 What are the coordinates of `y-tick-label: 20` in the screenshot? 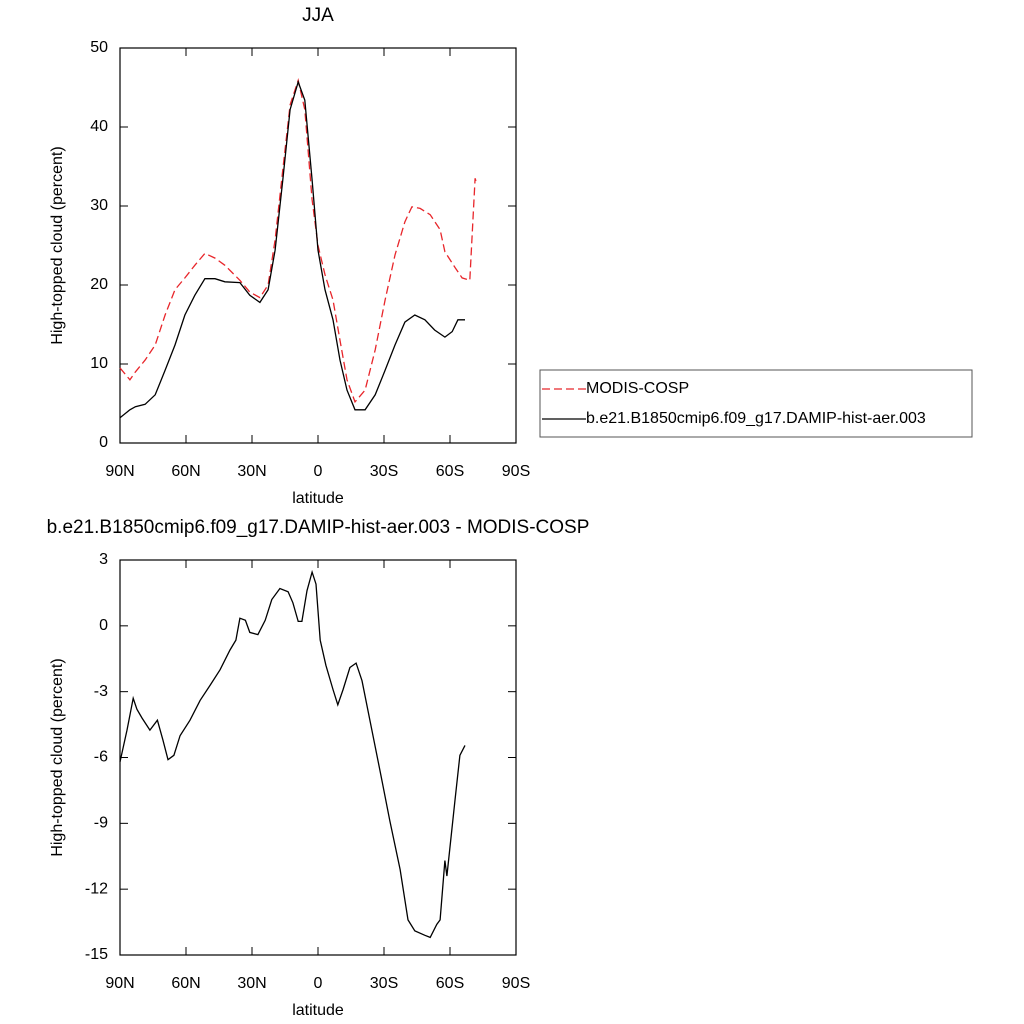 It's located at (99, 284).